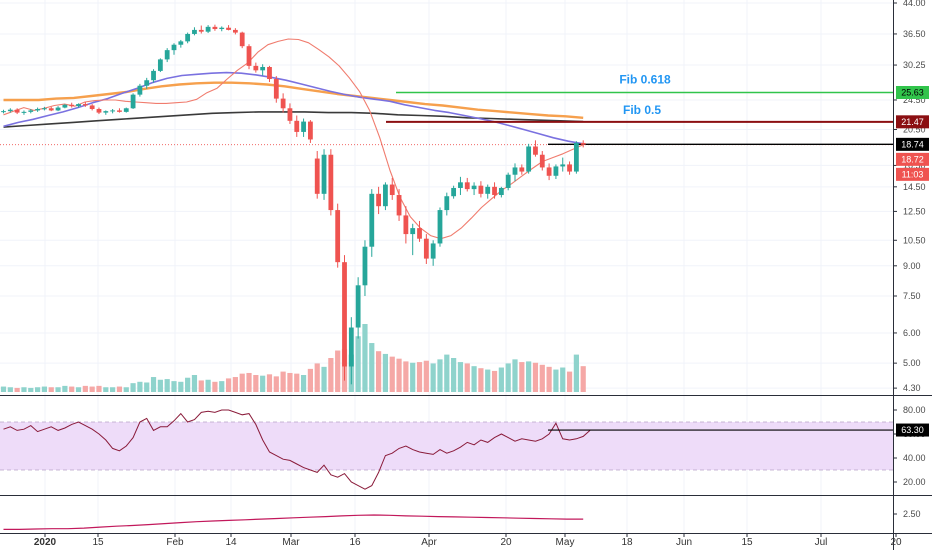 The image size is (932, 550). I want to click on rsi-tag-label: 63.30, so click(912, 430).